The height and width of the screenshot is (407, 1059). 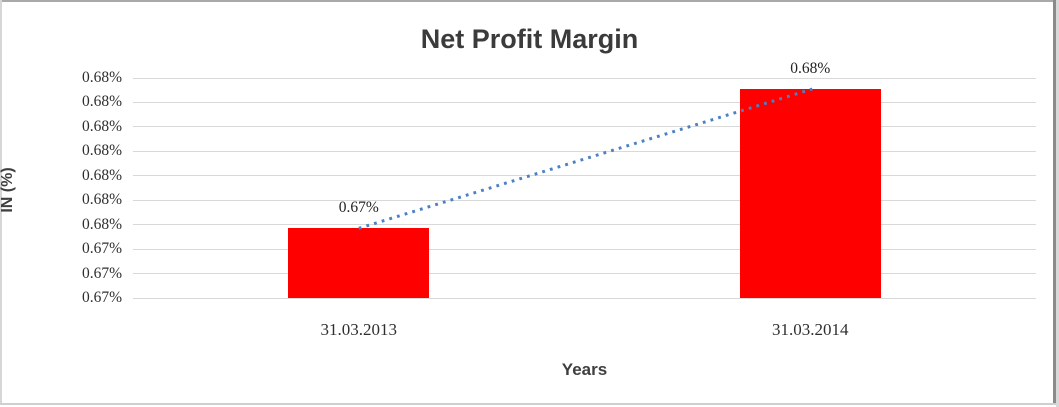 What do you see at coordinates (1054, 202) in the screenshot?
I see `frame-border-right` at bounding box center [1054, 202].